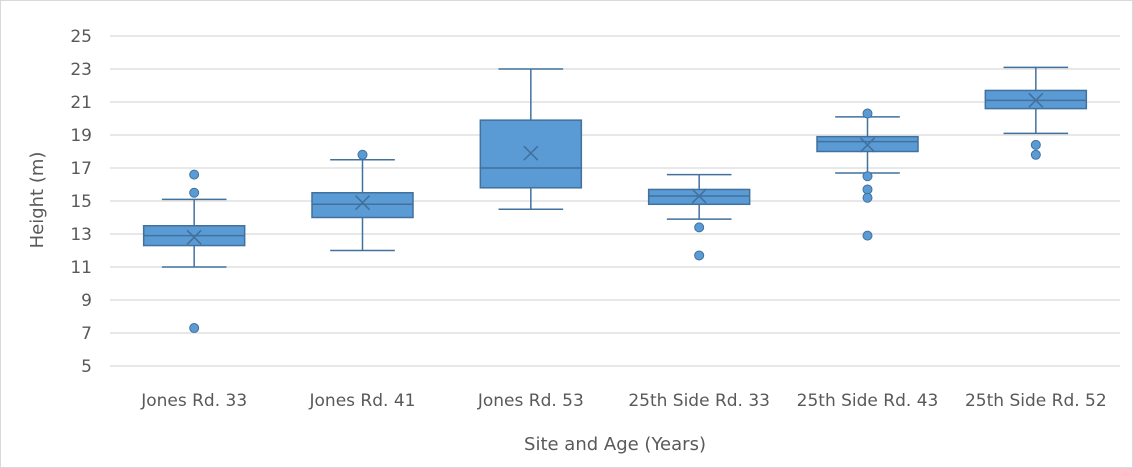 The image size is (1133, 468). I want to click on y-tick-label: 7, so click(86, 334).